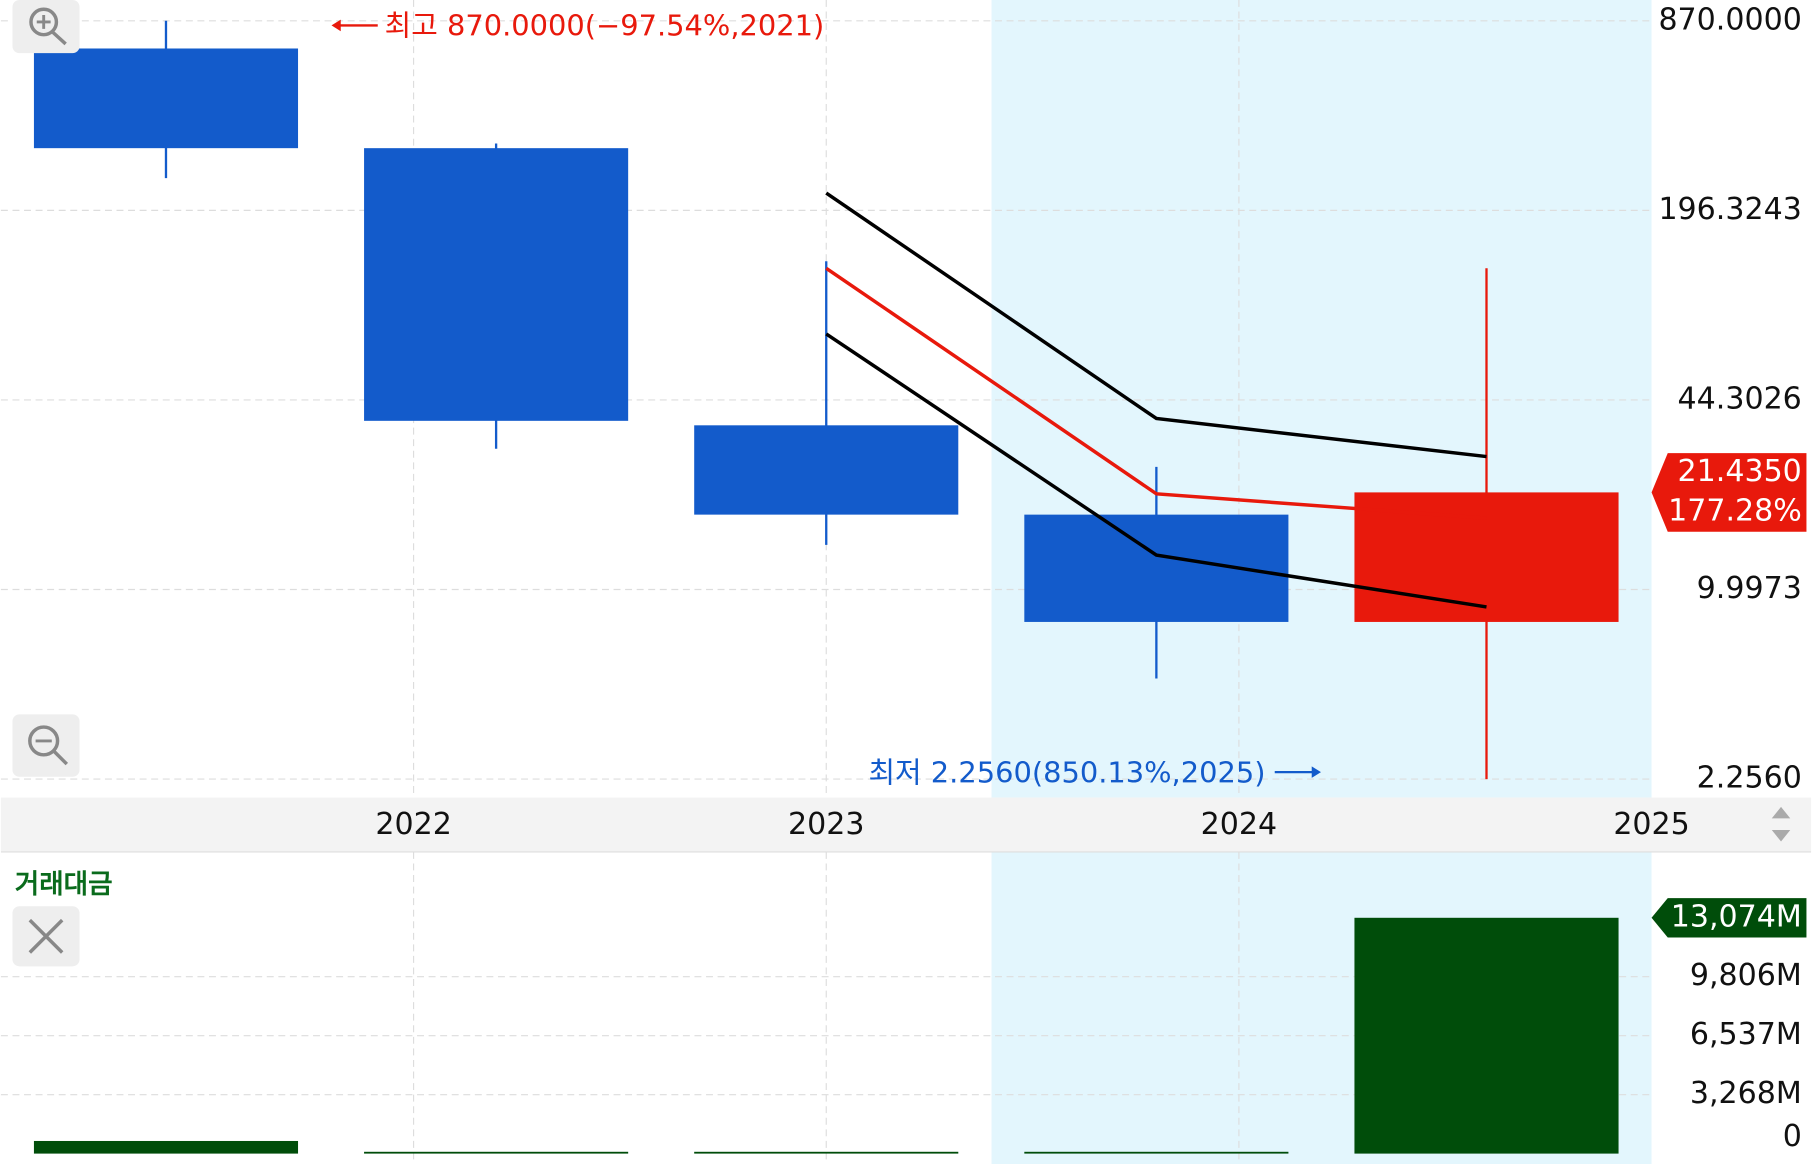  I want to click on y-tick-label: 3,268M, so click(1746, 1093).